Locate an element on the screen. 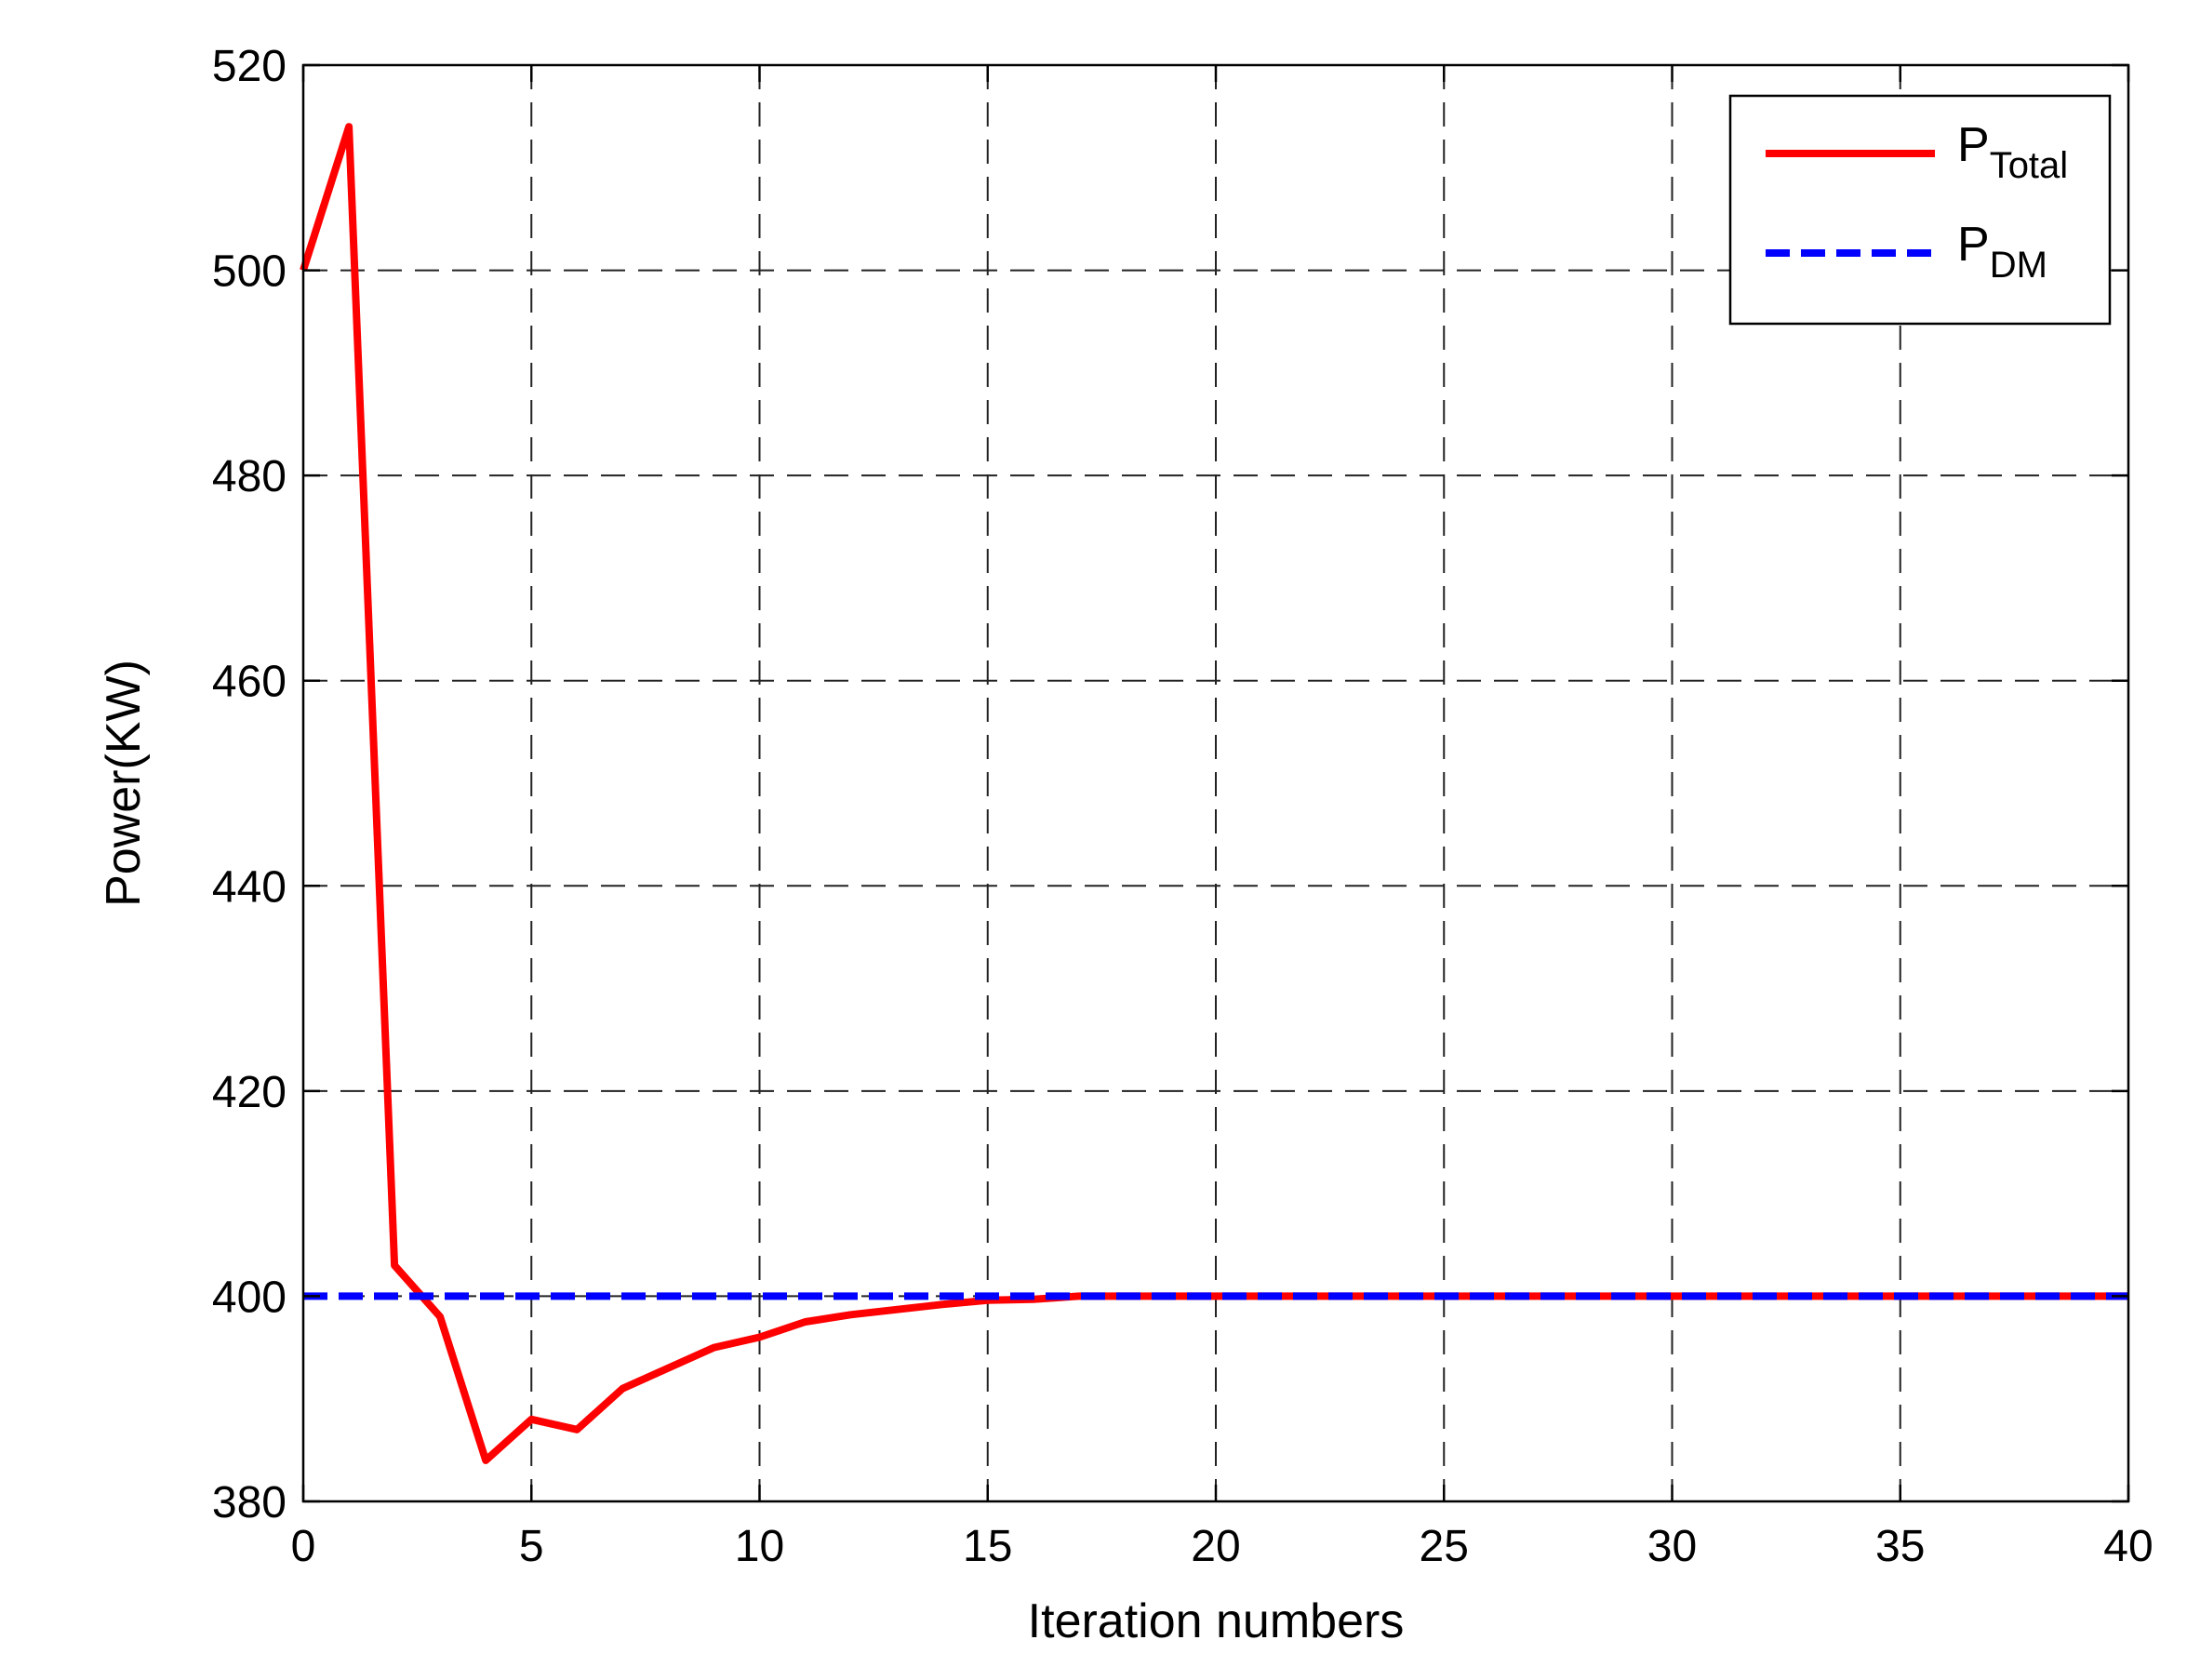 The width and height of the screenshot is (2187, 1680). x-tick-label: 0 is located at coordinates (303, 1546).